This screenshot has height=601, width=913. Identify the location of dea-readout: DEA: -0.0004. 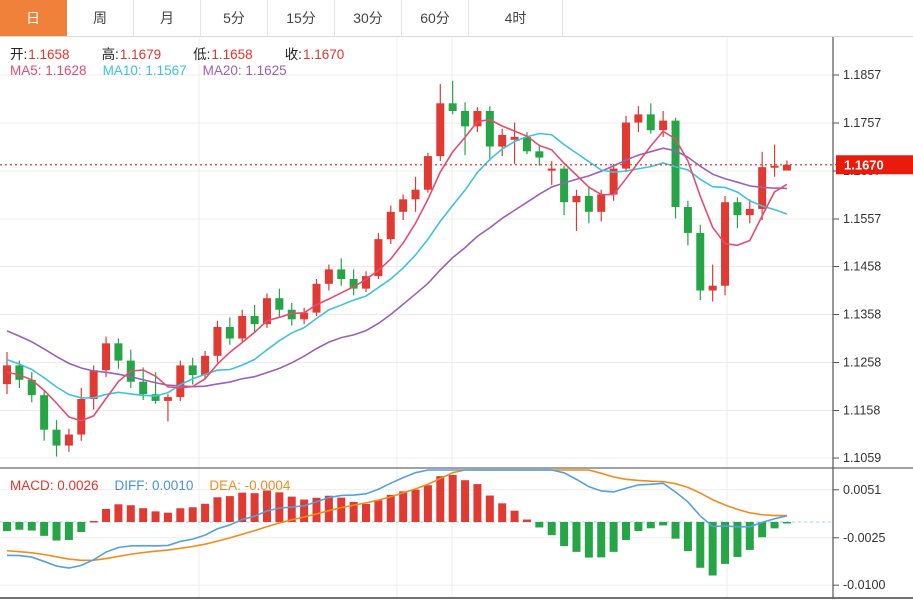
(250, 485).